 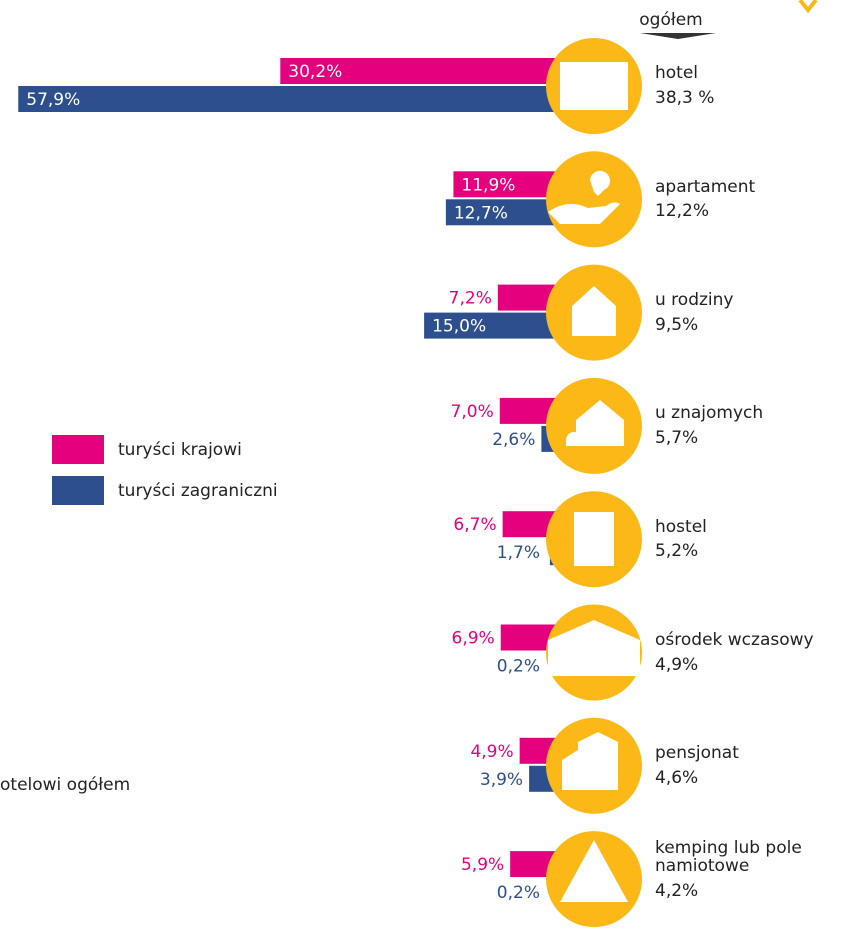 I want to click on total-label: 9,5%, so click(x=677, y=324).